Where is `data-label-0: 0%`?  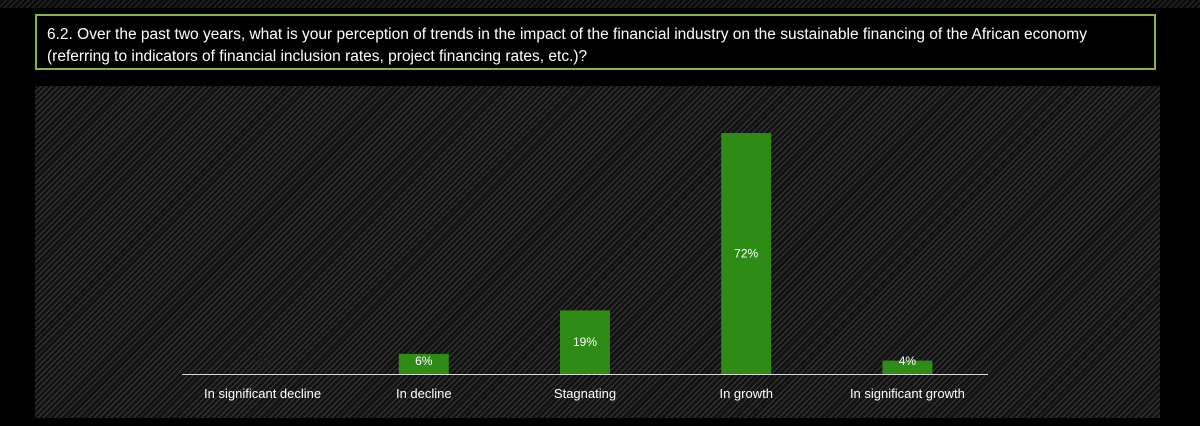 data-label-0: 0% is located at coordinates (263, 361).